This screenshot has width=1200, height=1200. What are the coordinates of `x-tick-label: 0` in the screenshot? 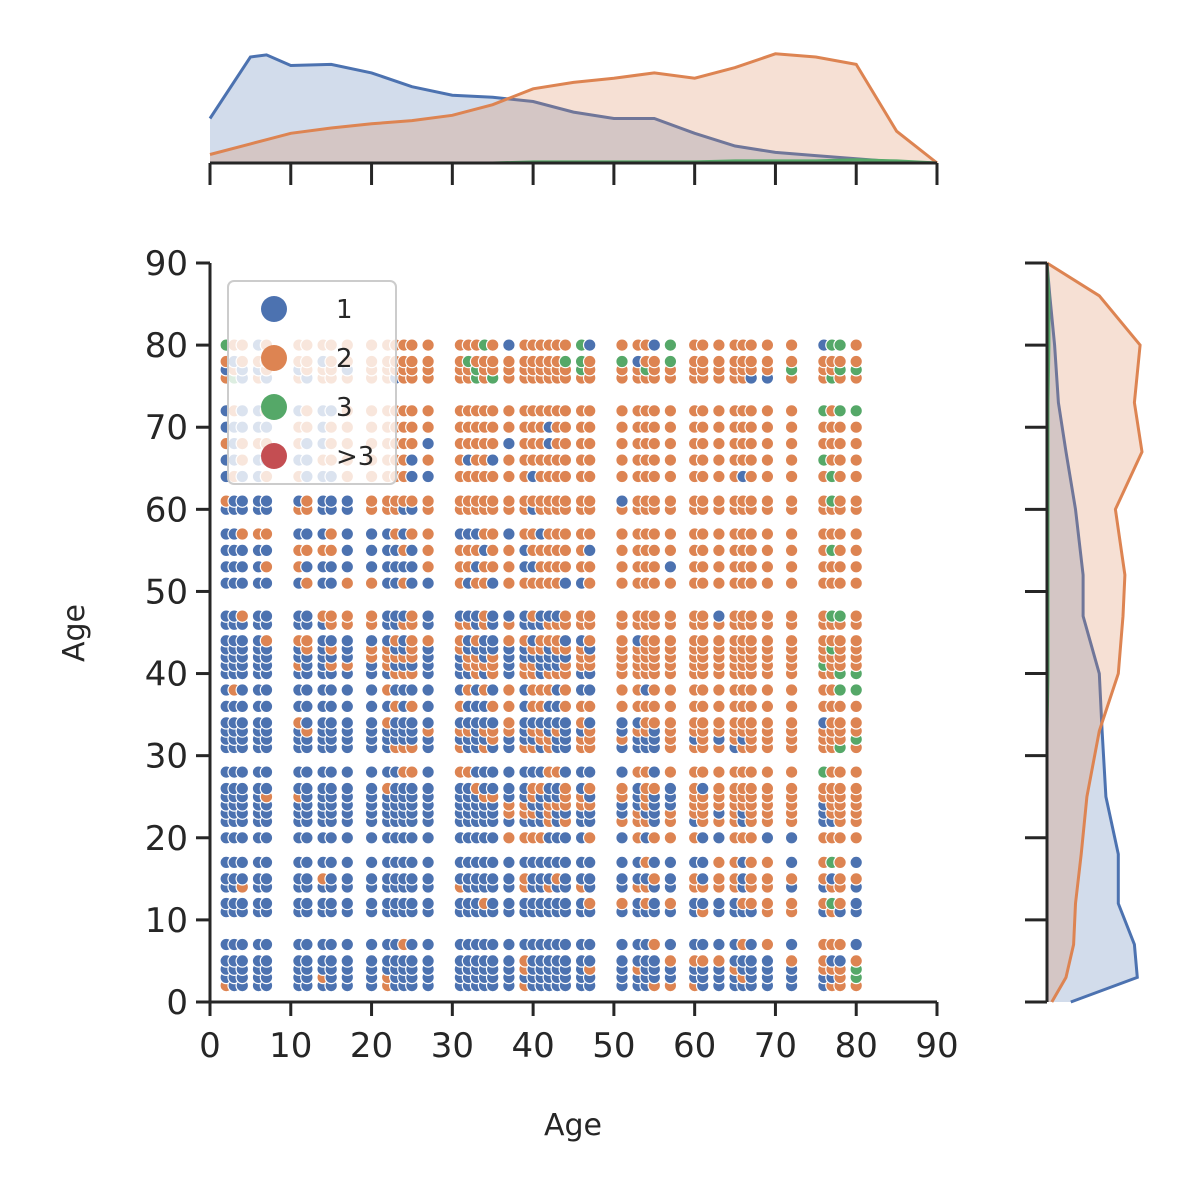 It's located at (210, 1046).